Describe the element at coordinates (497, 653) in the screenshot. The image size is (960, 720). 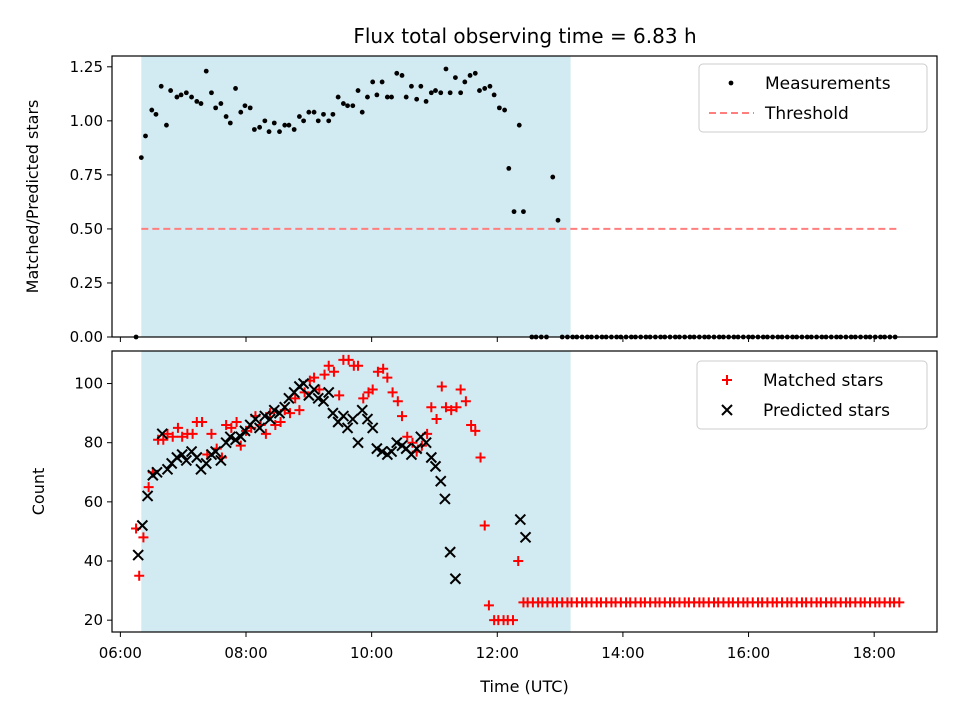
I see `x-tick-label: 12:00` at that location.